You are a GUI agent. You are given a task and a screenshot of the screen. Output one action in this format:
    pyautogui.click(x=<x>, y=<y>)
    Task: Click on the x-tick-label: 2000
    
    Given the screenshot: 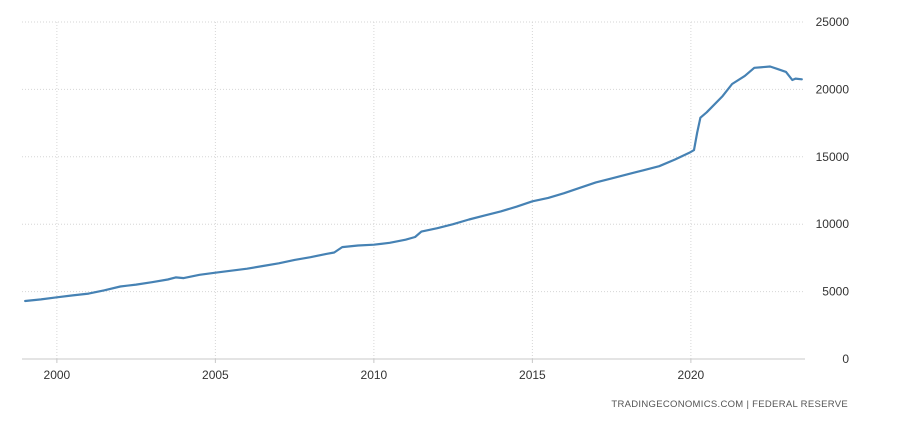 What is the action you would take?
    pyautogui.click(x=57, y=375)
    